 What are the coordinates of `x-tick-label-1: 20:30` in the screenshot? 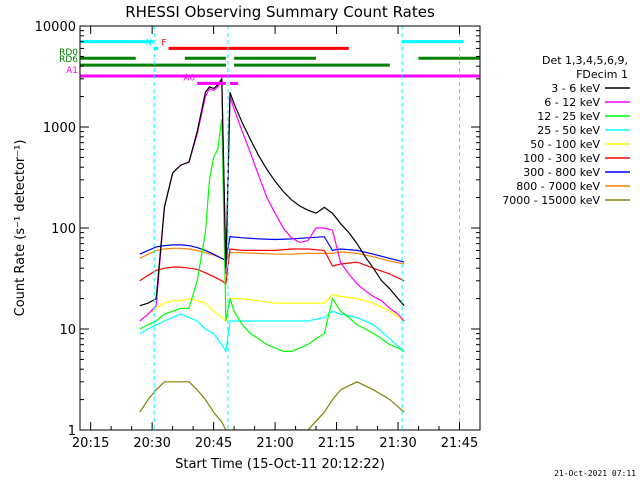 It's located at (151, 443).